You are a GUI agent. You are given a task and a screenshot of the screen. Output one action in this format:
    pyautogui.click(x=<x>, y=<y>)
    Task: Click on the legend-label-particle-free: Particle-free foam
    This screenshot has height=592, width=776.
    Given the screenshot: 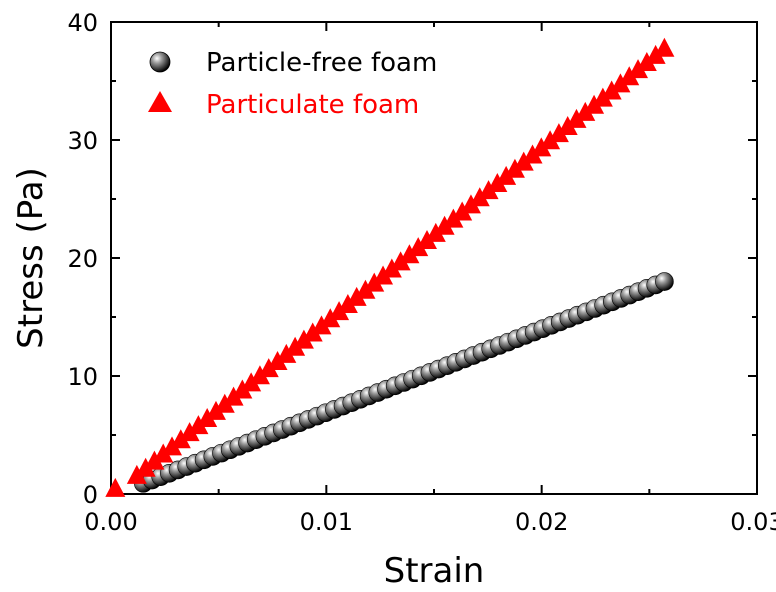 What is the action you would take?
    pyautogui.click(x=321, y=63)
    